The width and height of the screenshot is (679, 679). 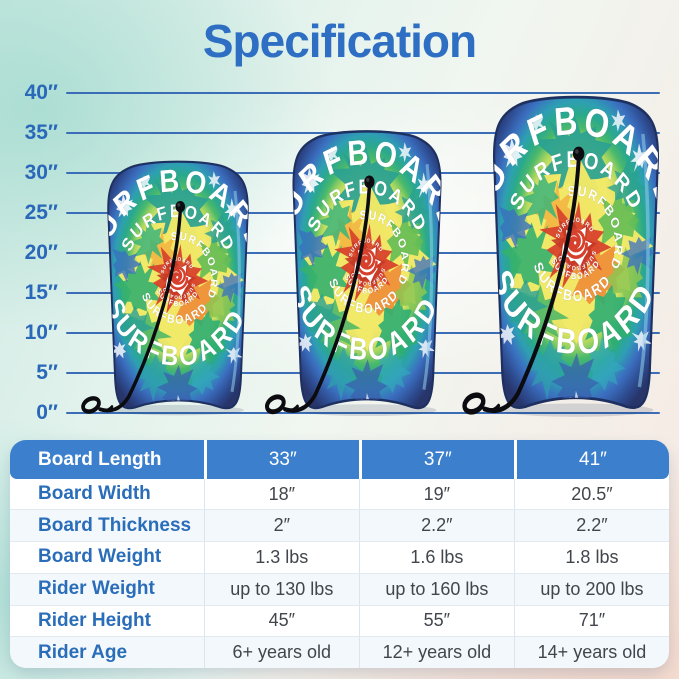 I want to click on table-row: Board Width 18″ 19″ 20.5″, so click(x=339, y=494).